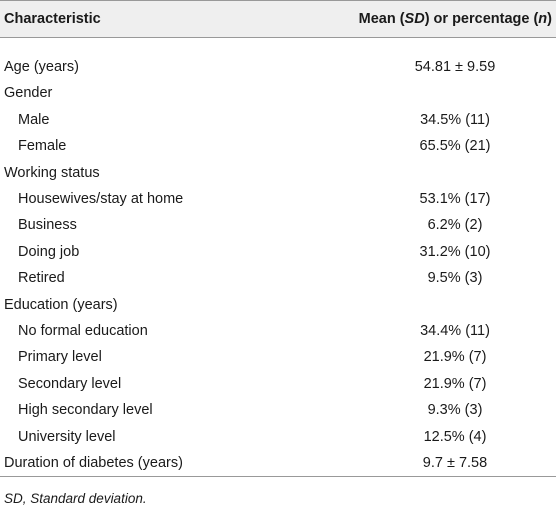 The image size is (556, 510). Describe the element at coordinates (67, 436) in the screenshot. I see `row-label: University level` at that location.